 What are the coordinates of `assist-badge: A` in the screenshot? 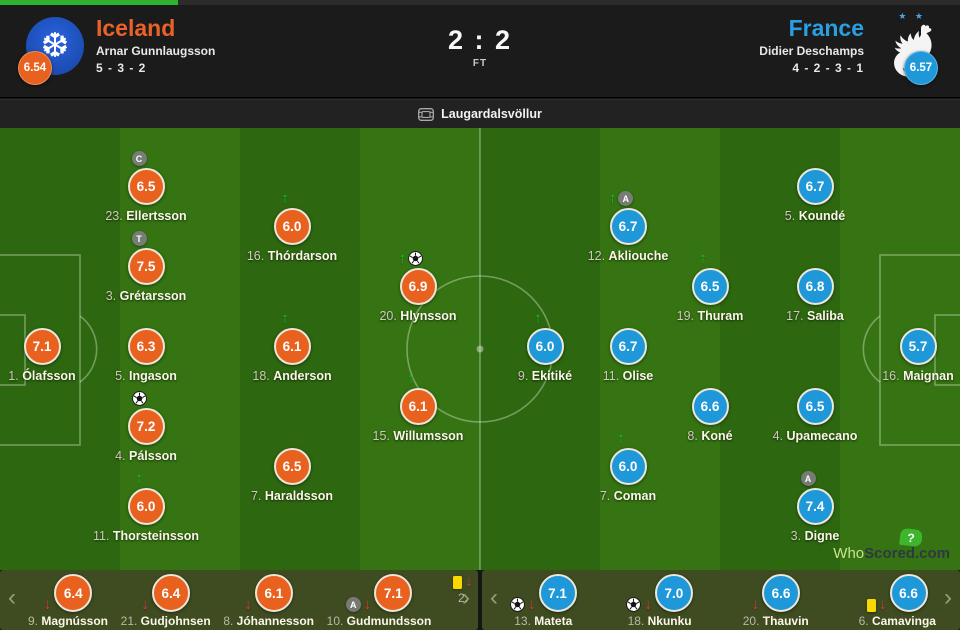 It's located at (626, 198).